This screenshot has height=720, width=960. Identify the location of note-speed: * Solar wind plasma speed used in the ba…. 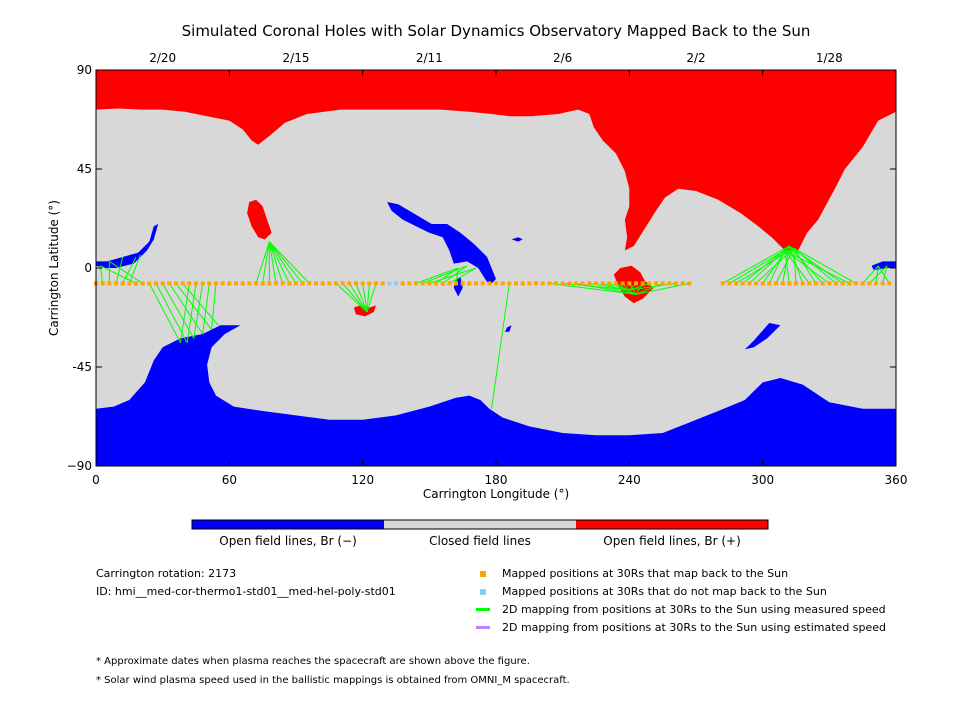
(333, 680).